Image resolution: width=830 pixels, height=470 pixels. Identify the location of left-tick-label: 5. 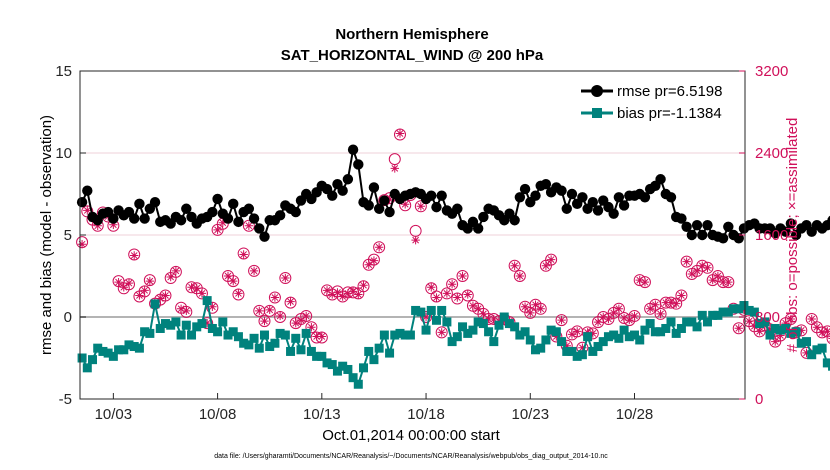
(68, 235).